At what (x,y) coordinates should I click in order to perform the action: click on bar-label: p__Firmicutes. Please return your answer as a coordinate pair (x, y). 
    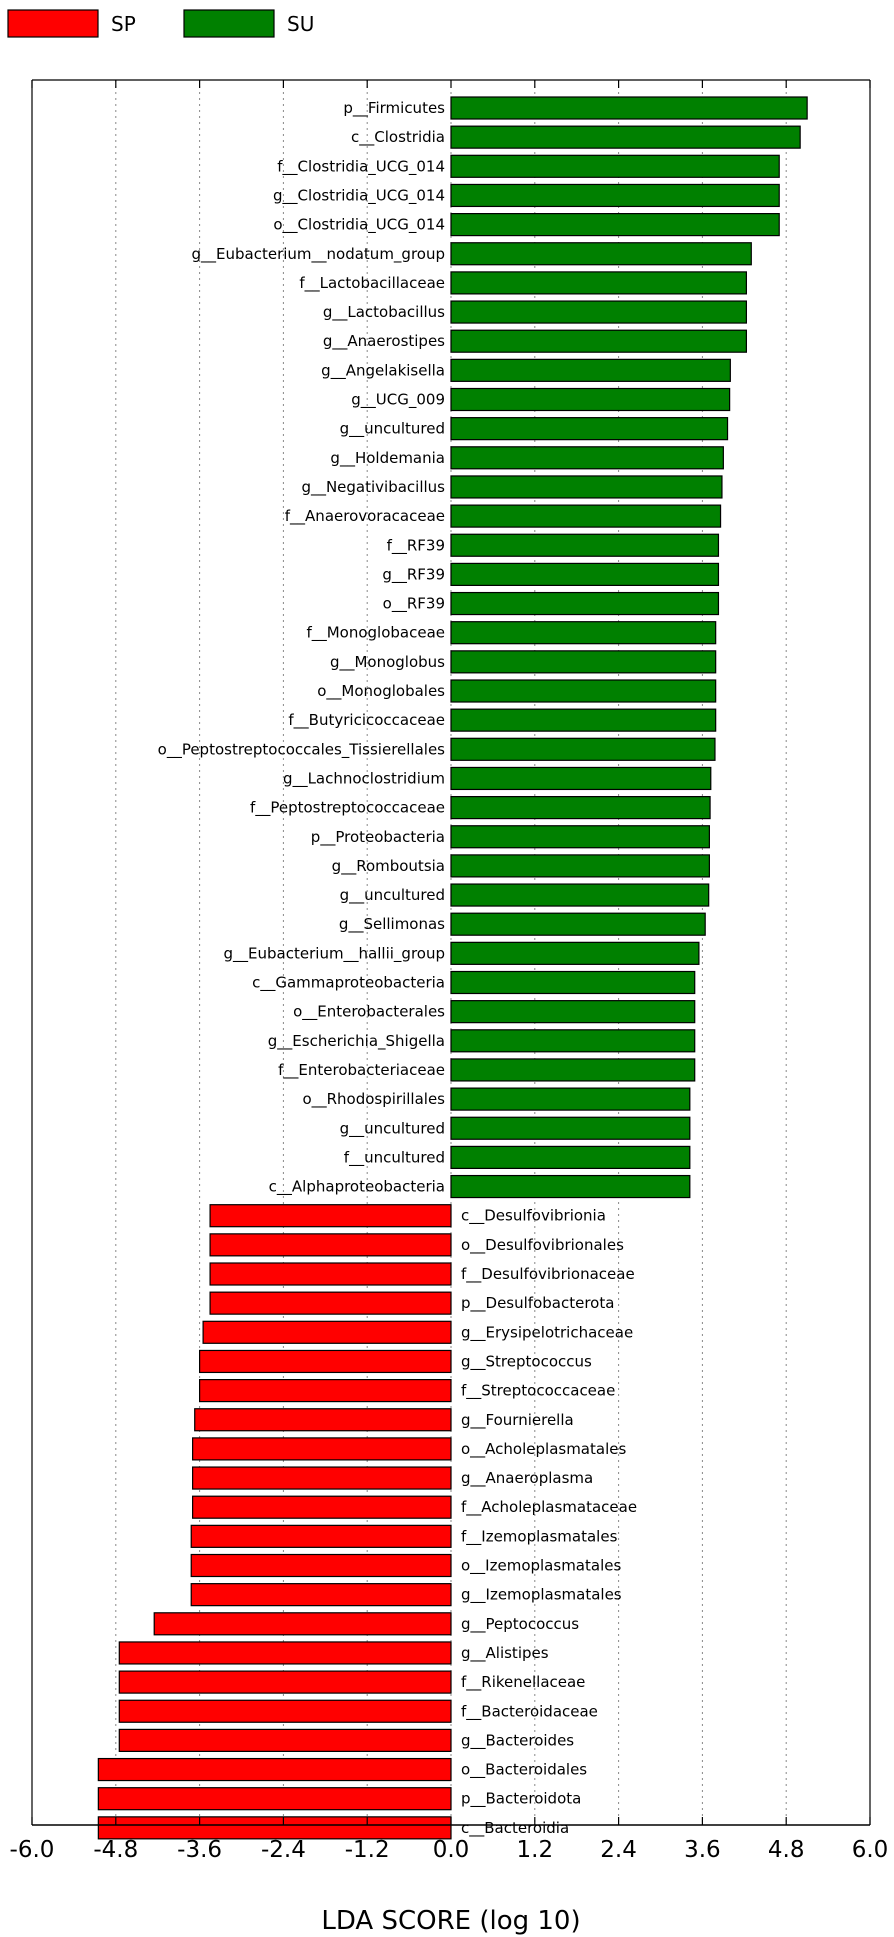
    Looking at the image, I should click on (394, 108).